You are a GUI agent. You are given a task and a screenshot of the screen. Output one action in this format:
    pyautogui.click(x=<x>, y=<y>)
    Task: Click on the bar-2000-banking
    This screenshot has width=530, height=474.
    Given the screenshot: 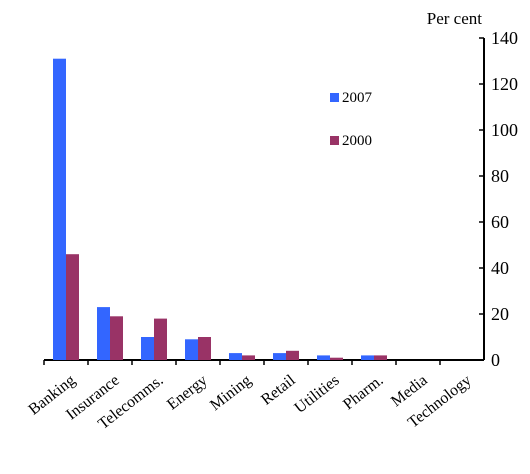 What is the action you would take?
    pyautogui.click(x=72, y=307)
    